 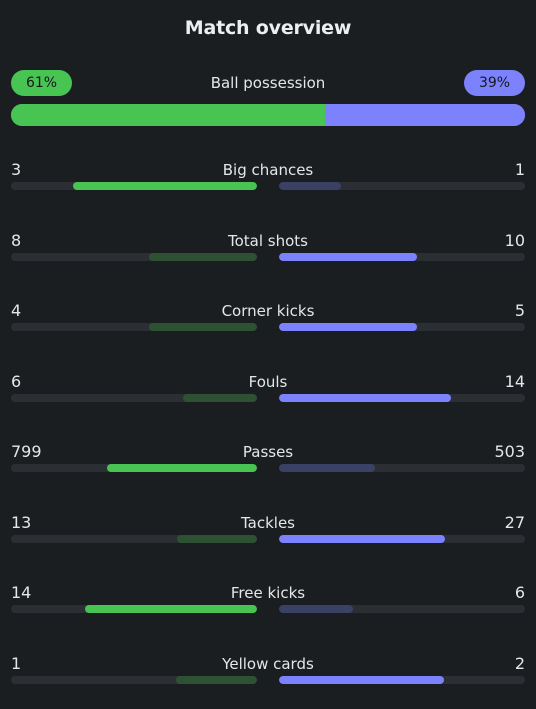 What do you see at coordinates (514, 381) in the screenshot?
I see `away-value: 14` at bounding box center [514, 381].